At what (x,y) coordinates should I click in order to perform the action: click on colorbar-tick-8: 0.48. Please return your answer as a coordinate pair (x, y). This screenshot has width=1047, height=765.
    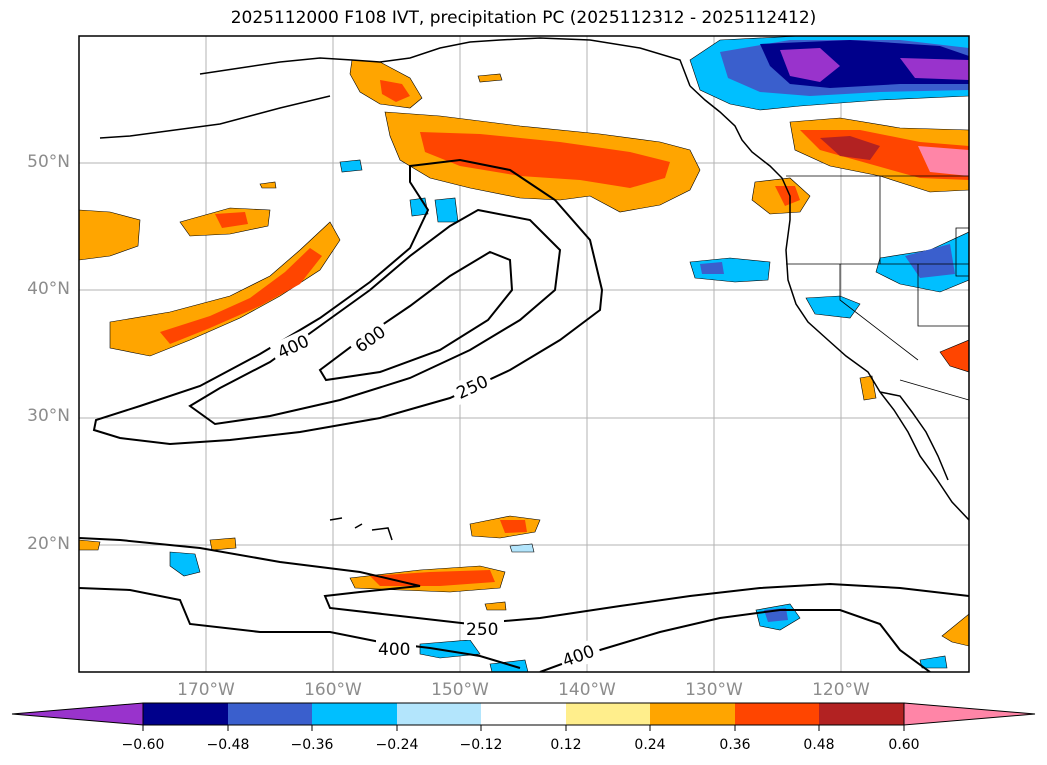
    Looking at the image, I should click on (819, 745).